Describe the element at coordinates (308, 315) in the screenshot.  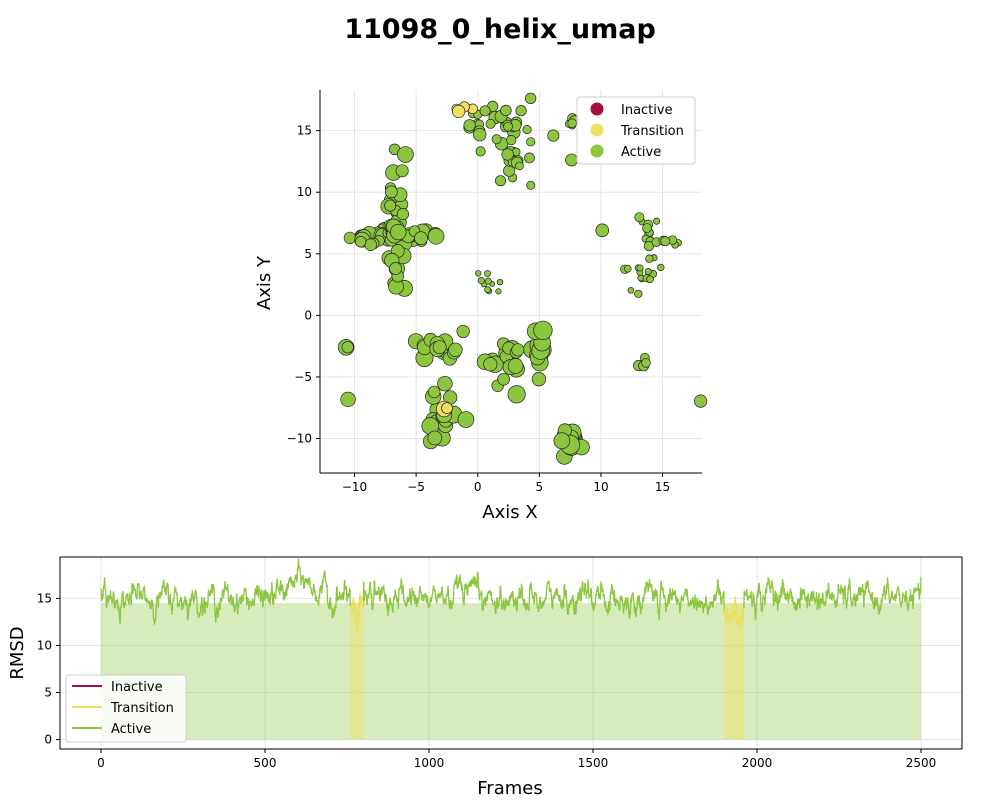
I see `scatter-y-tick-label: 0` at that location.